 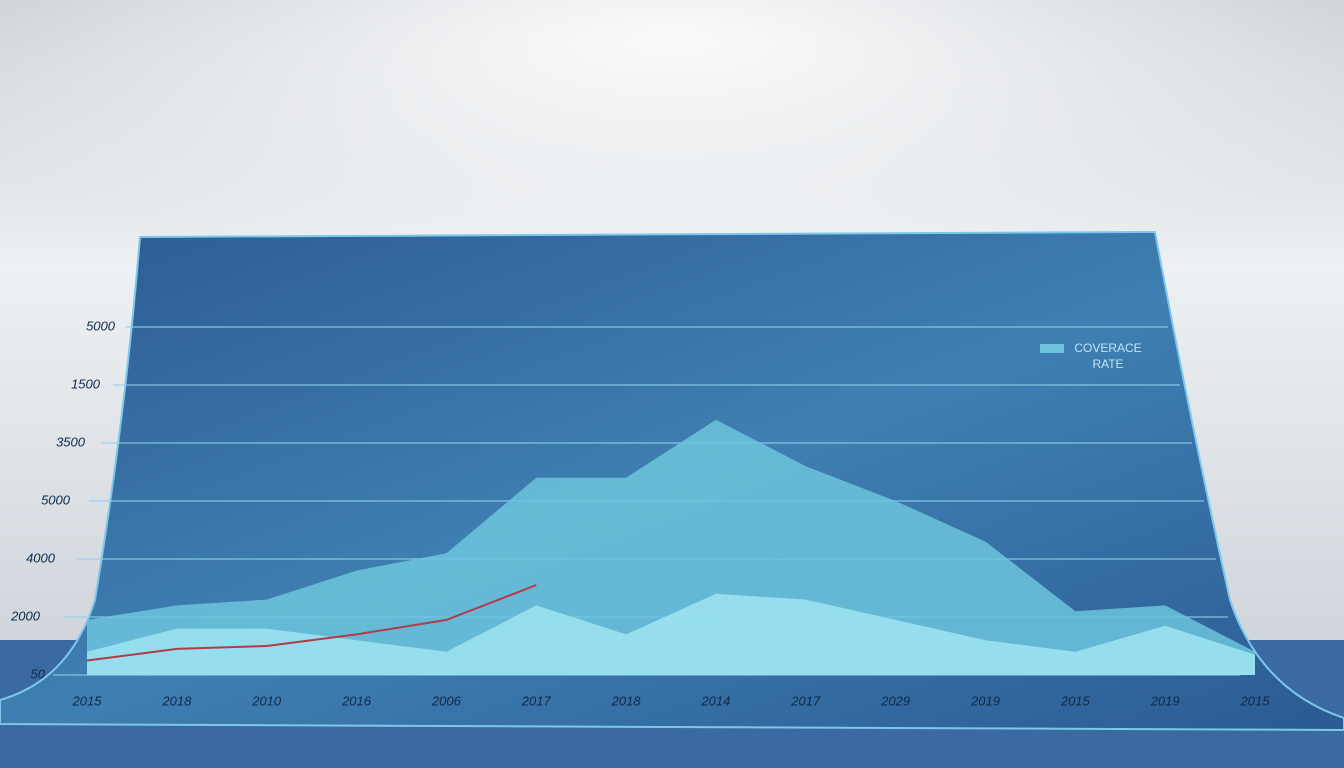 What do you see at coordinates (446, 700) in the screenshot?
I see `x-tick-label: 2006` at bounding box center [446, 700].